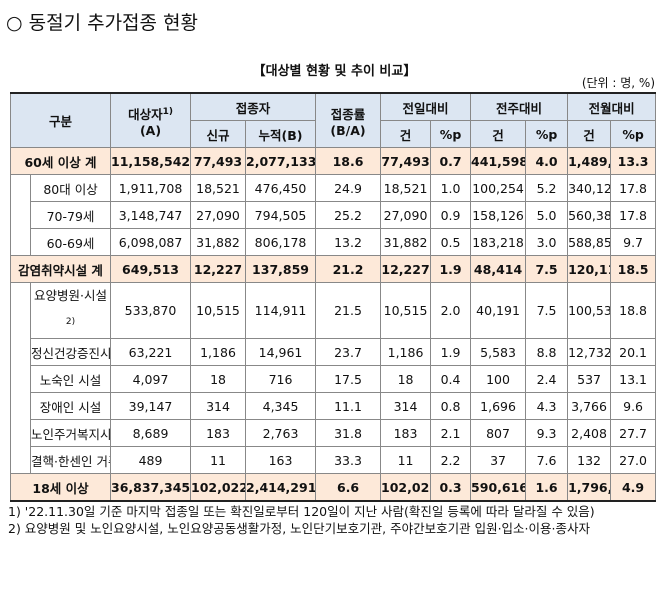  What do you see at coordinates (498, 188) in the screenshot?
I see `cell: 100,254` at bounding box center [498, 188].